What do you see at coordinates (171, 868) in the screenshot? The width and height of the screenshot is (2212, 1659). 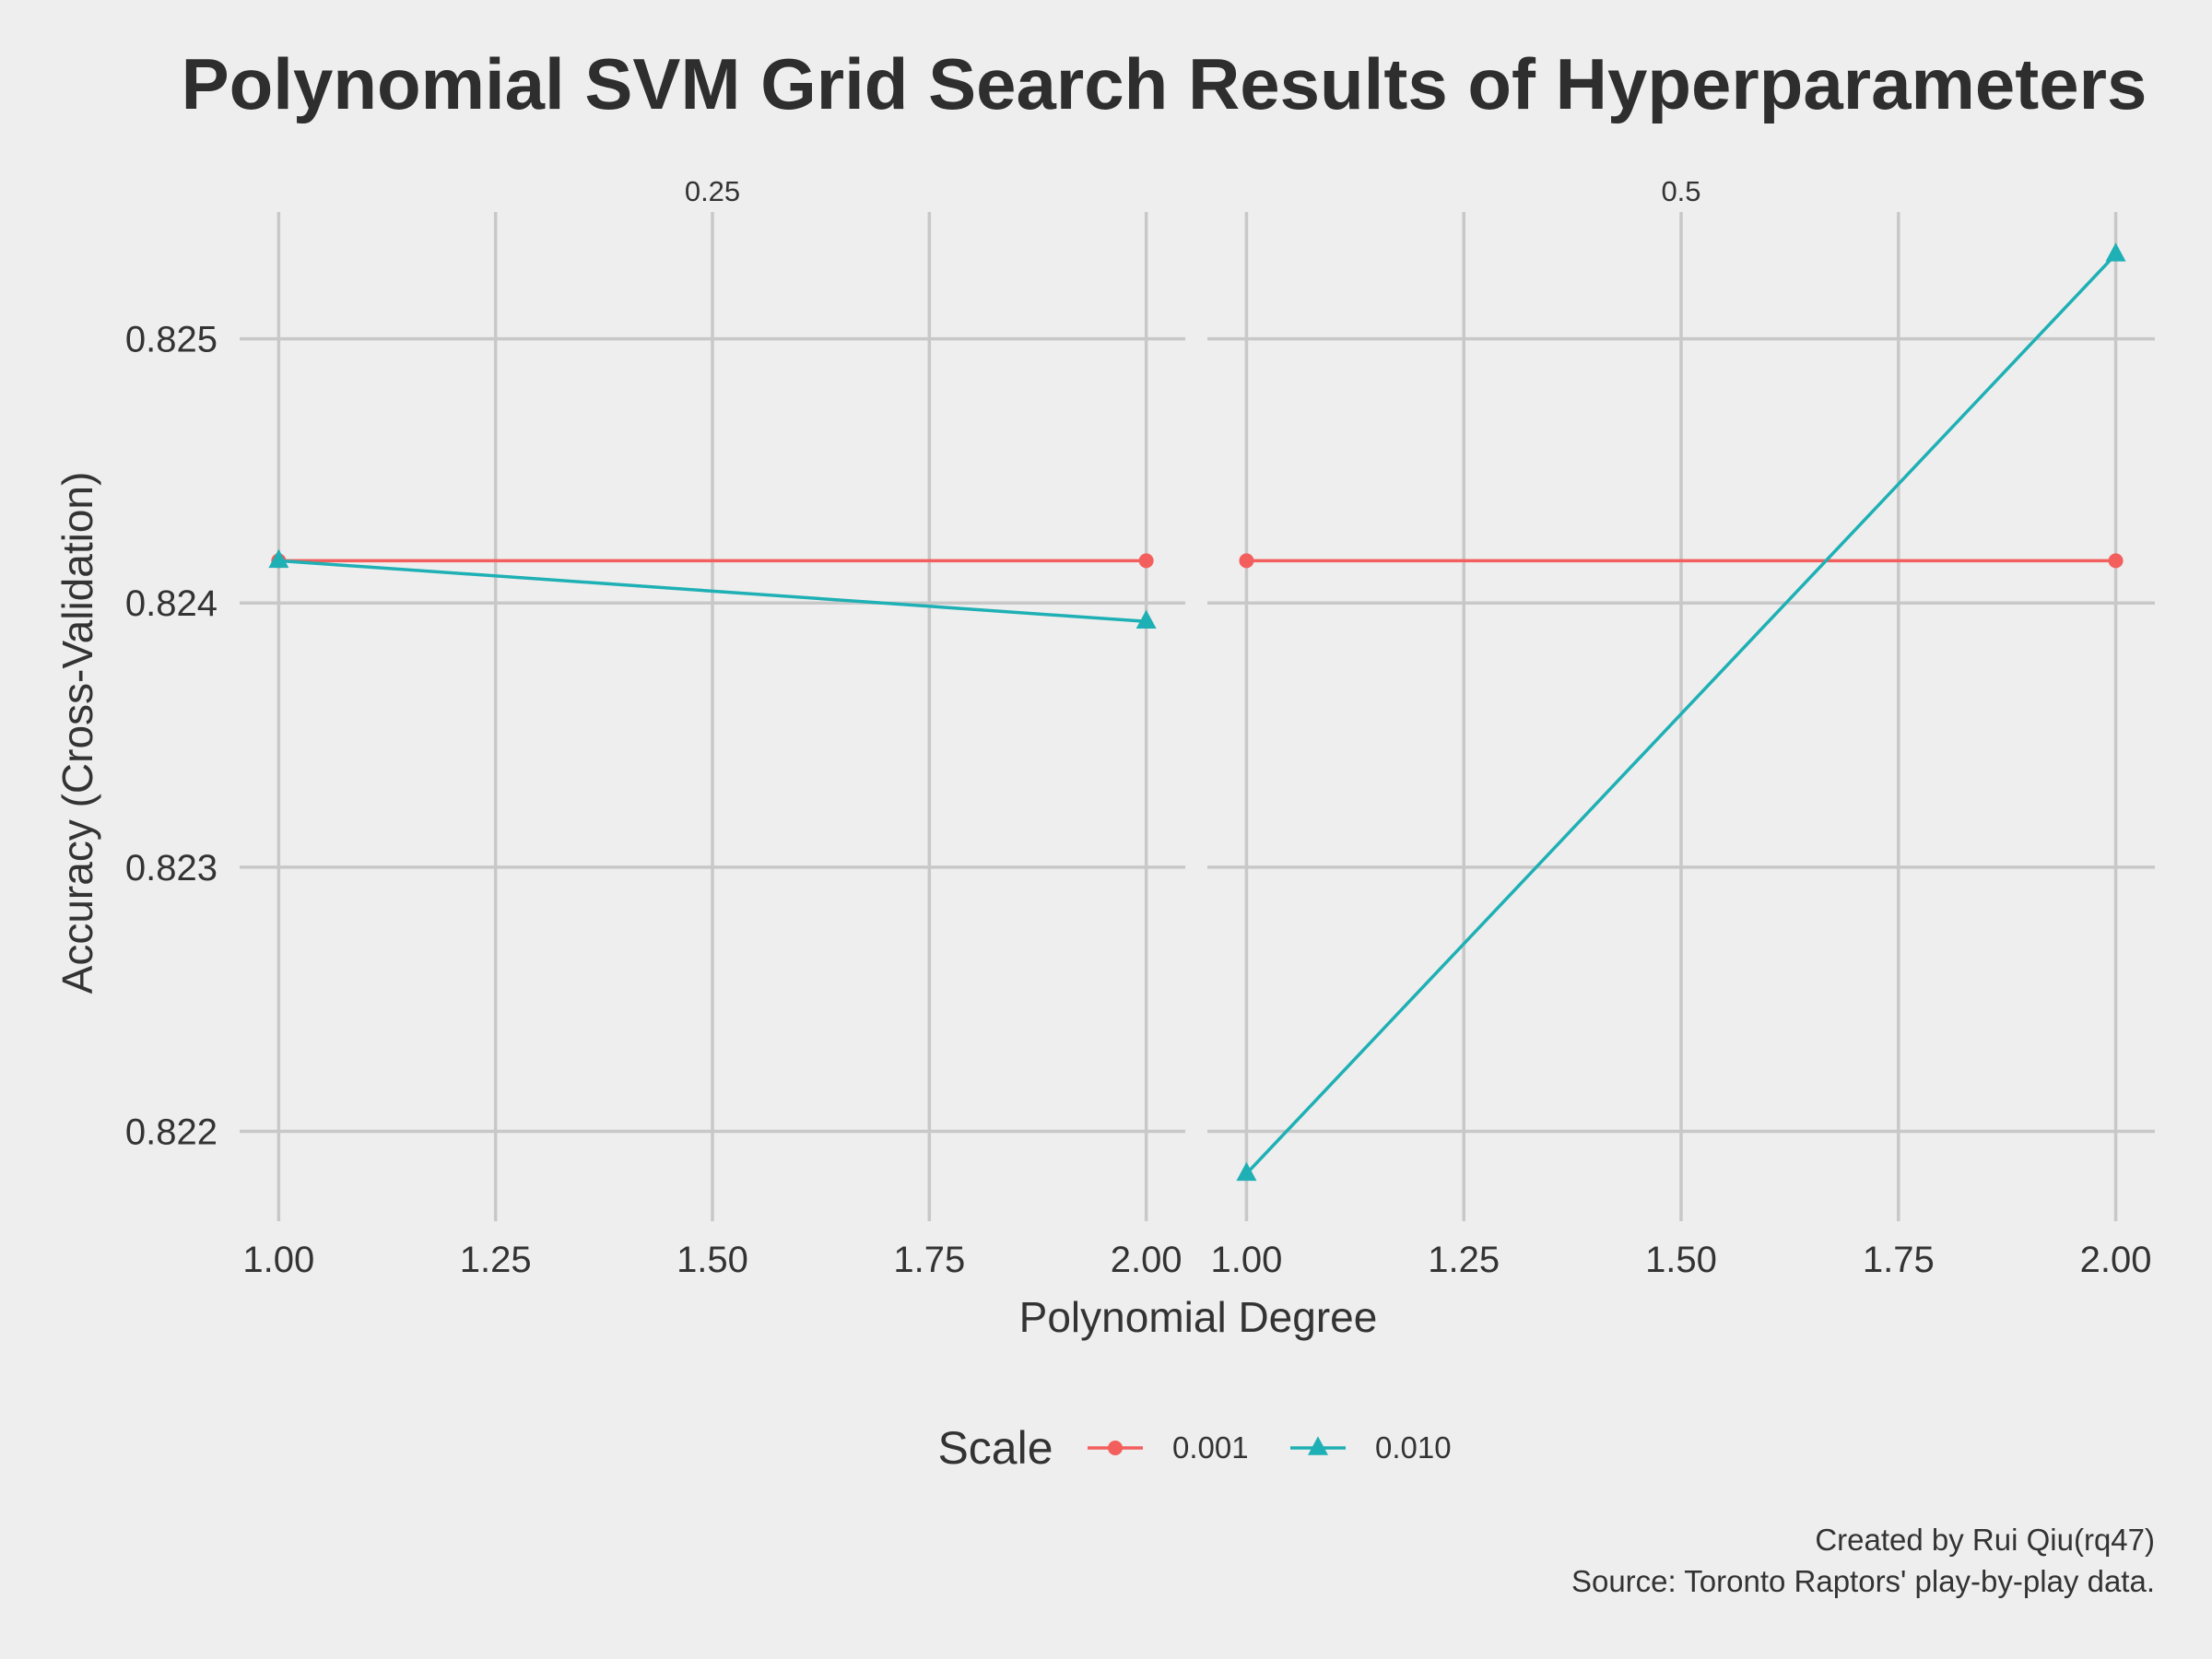 I see `y-tick-label: 0.823` at bounding box center [171, 868].